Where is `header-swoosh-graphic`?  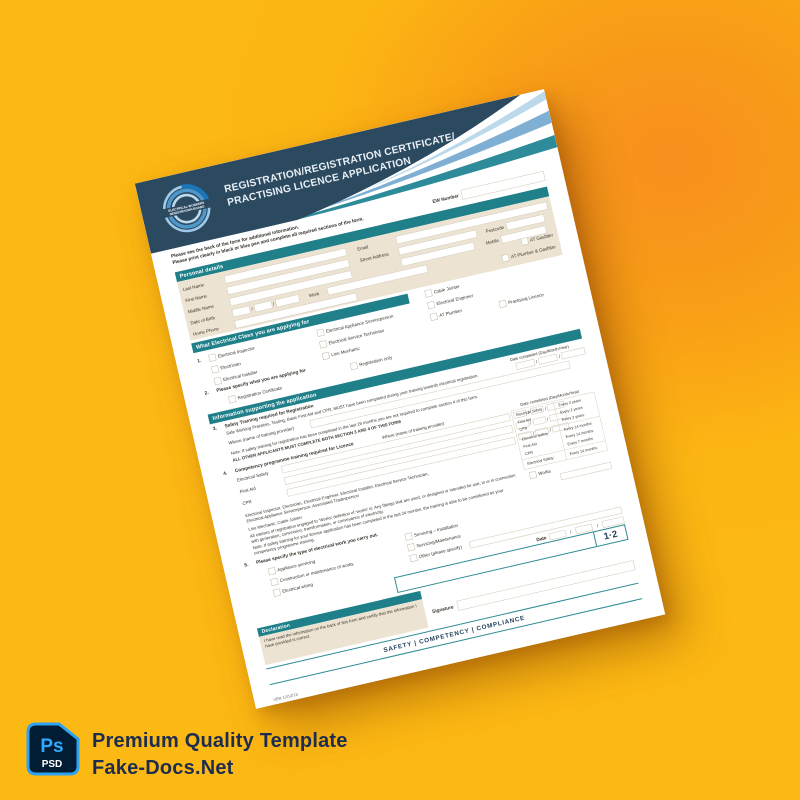
header-swoosh-graphic is located at coordinates (347, 171).